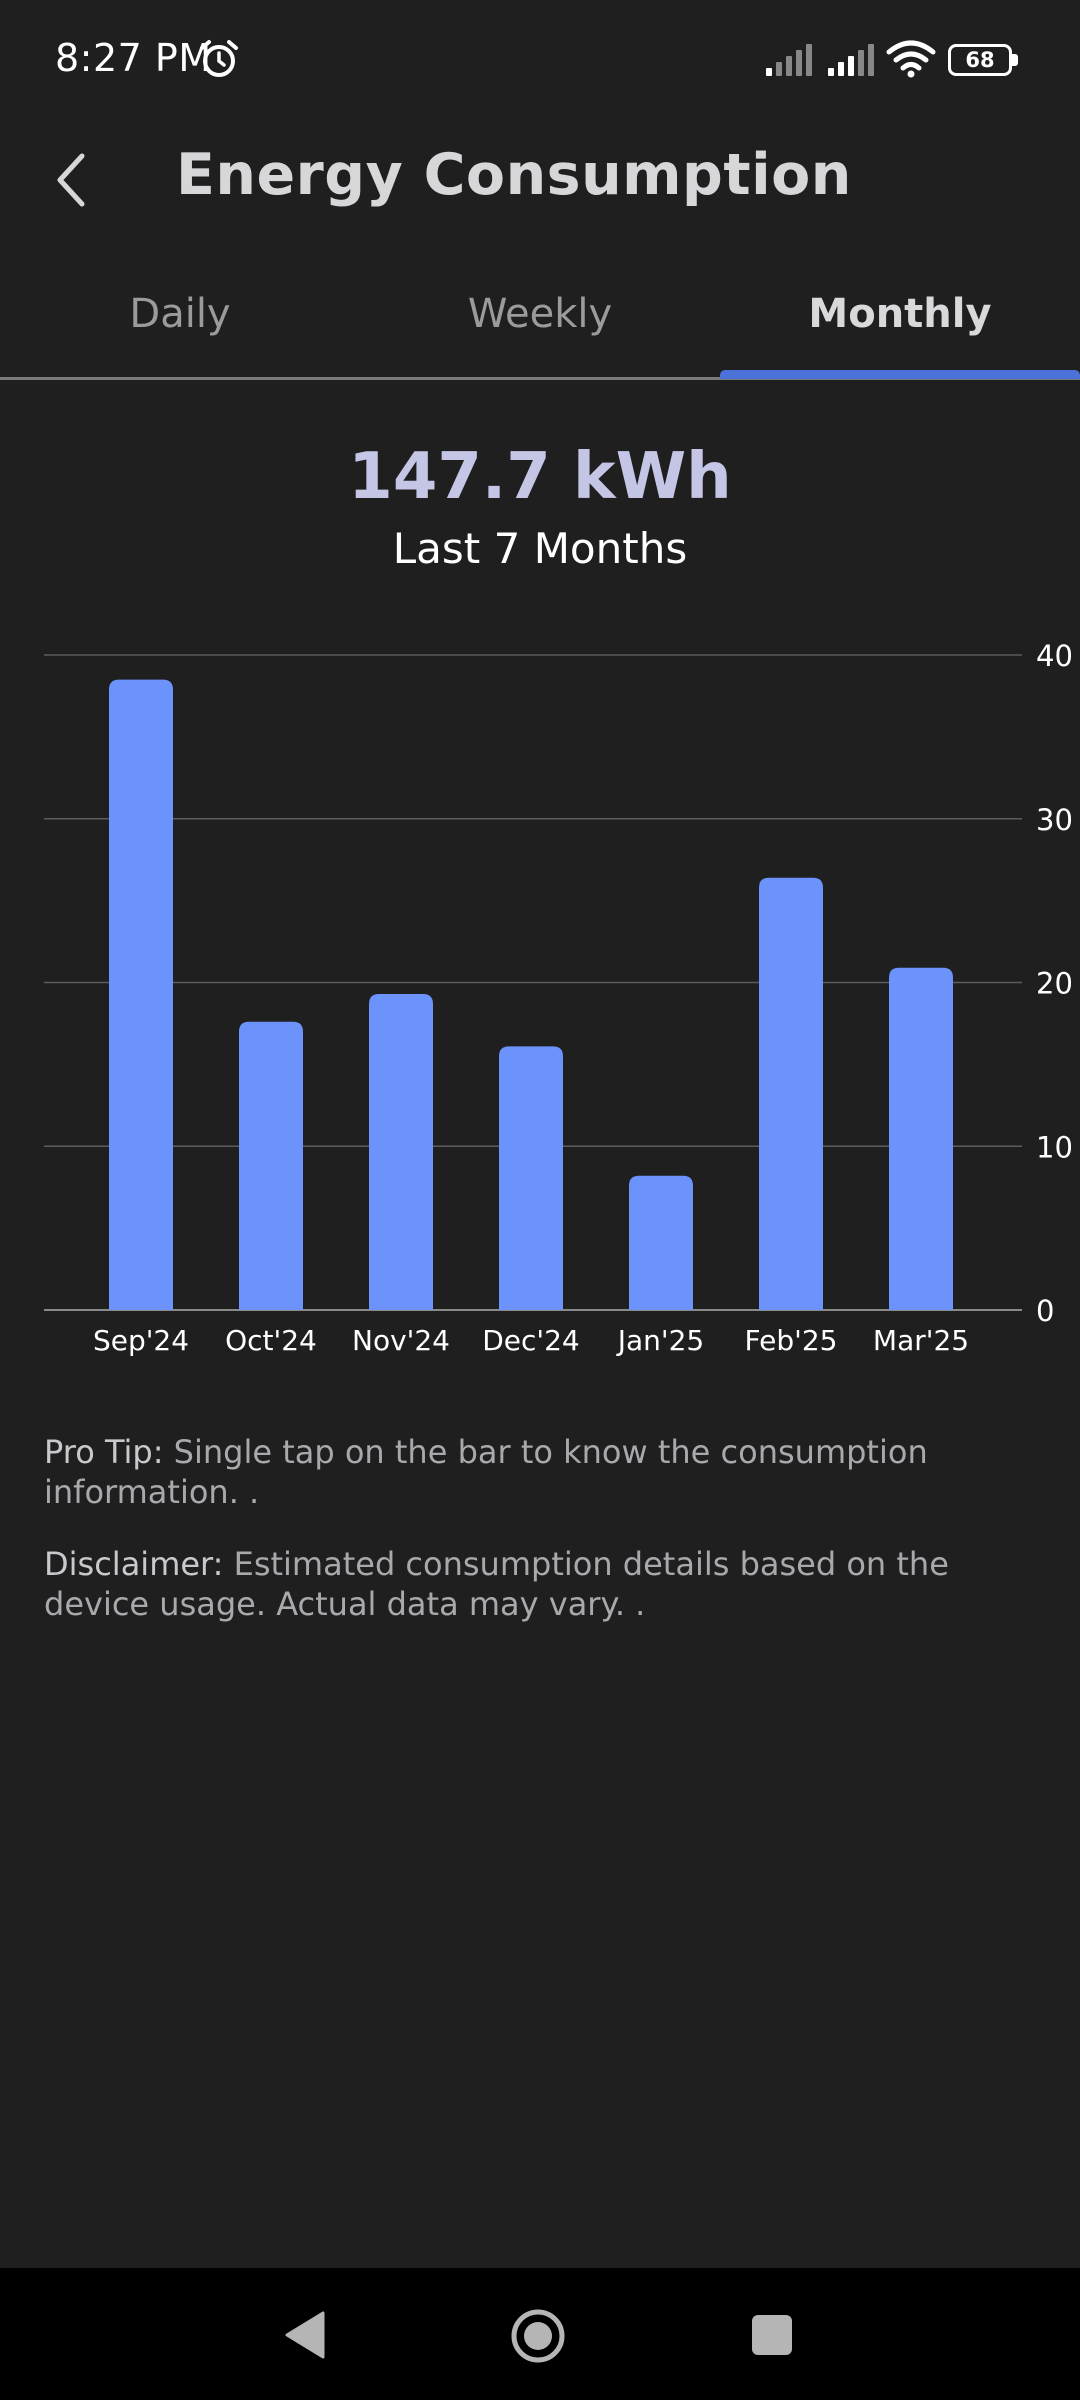  What do you see at coordinates (180, 313) in the screenshot?
I see `tab-daily: Daily` at bounding box center [180, 313].